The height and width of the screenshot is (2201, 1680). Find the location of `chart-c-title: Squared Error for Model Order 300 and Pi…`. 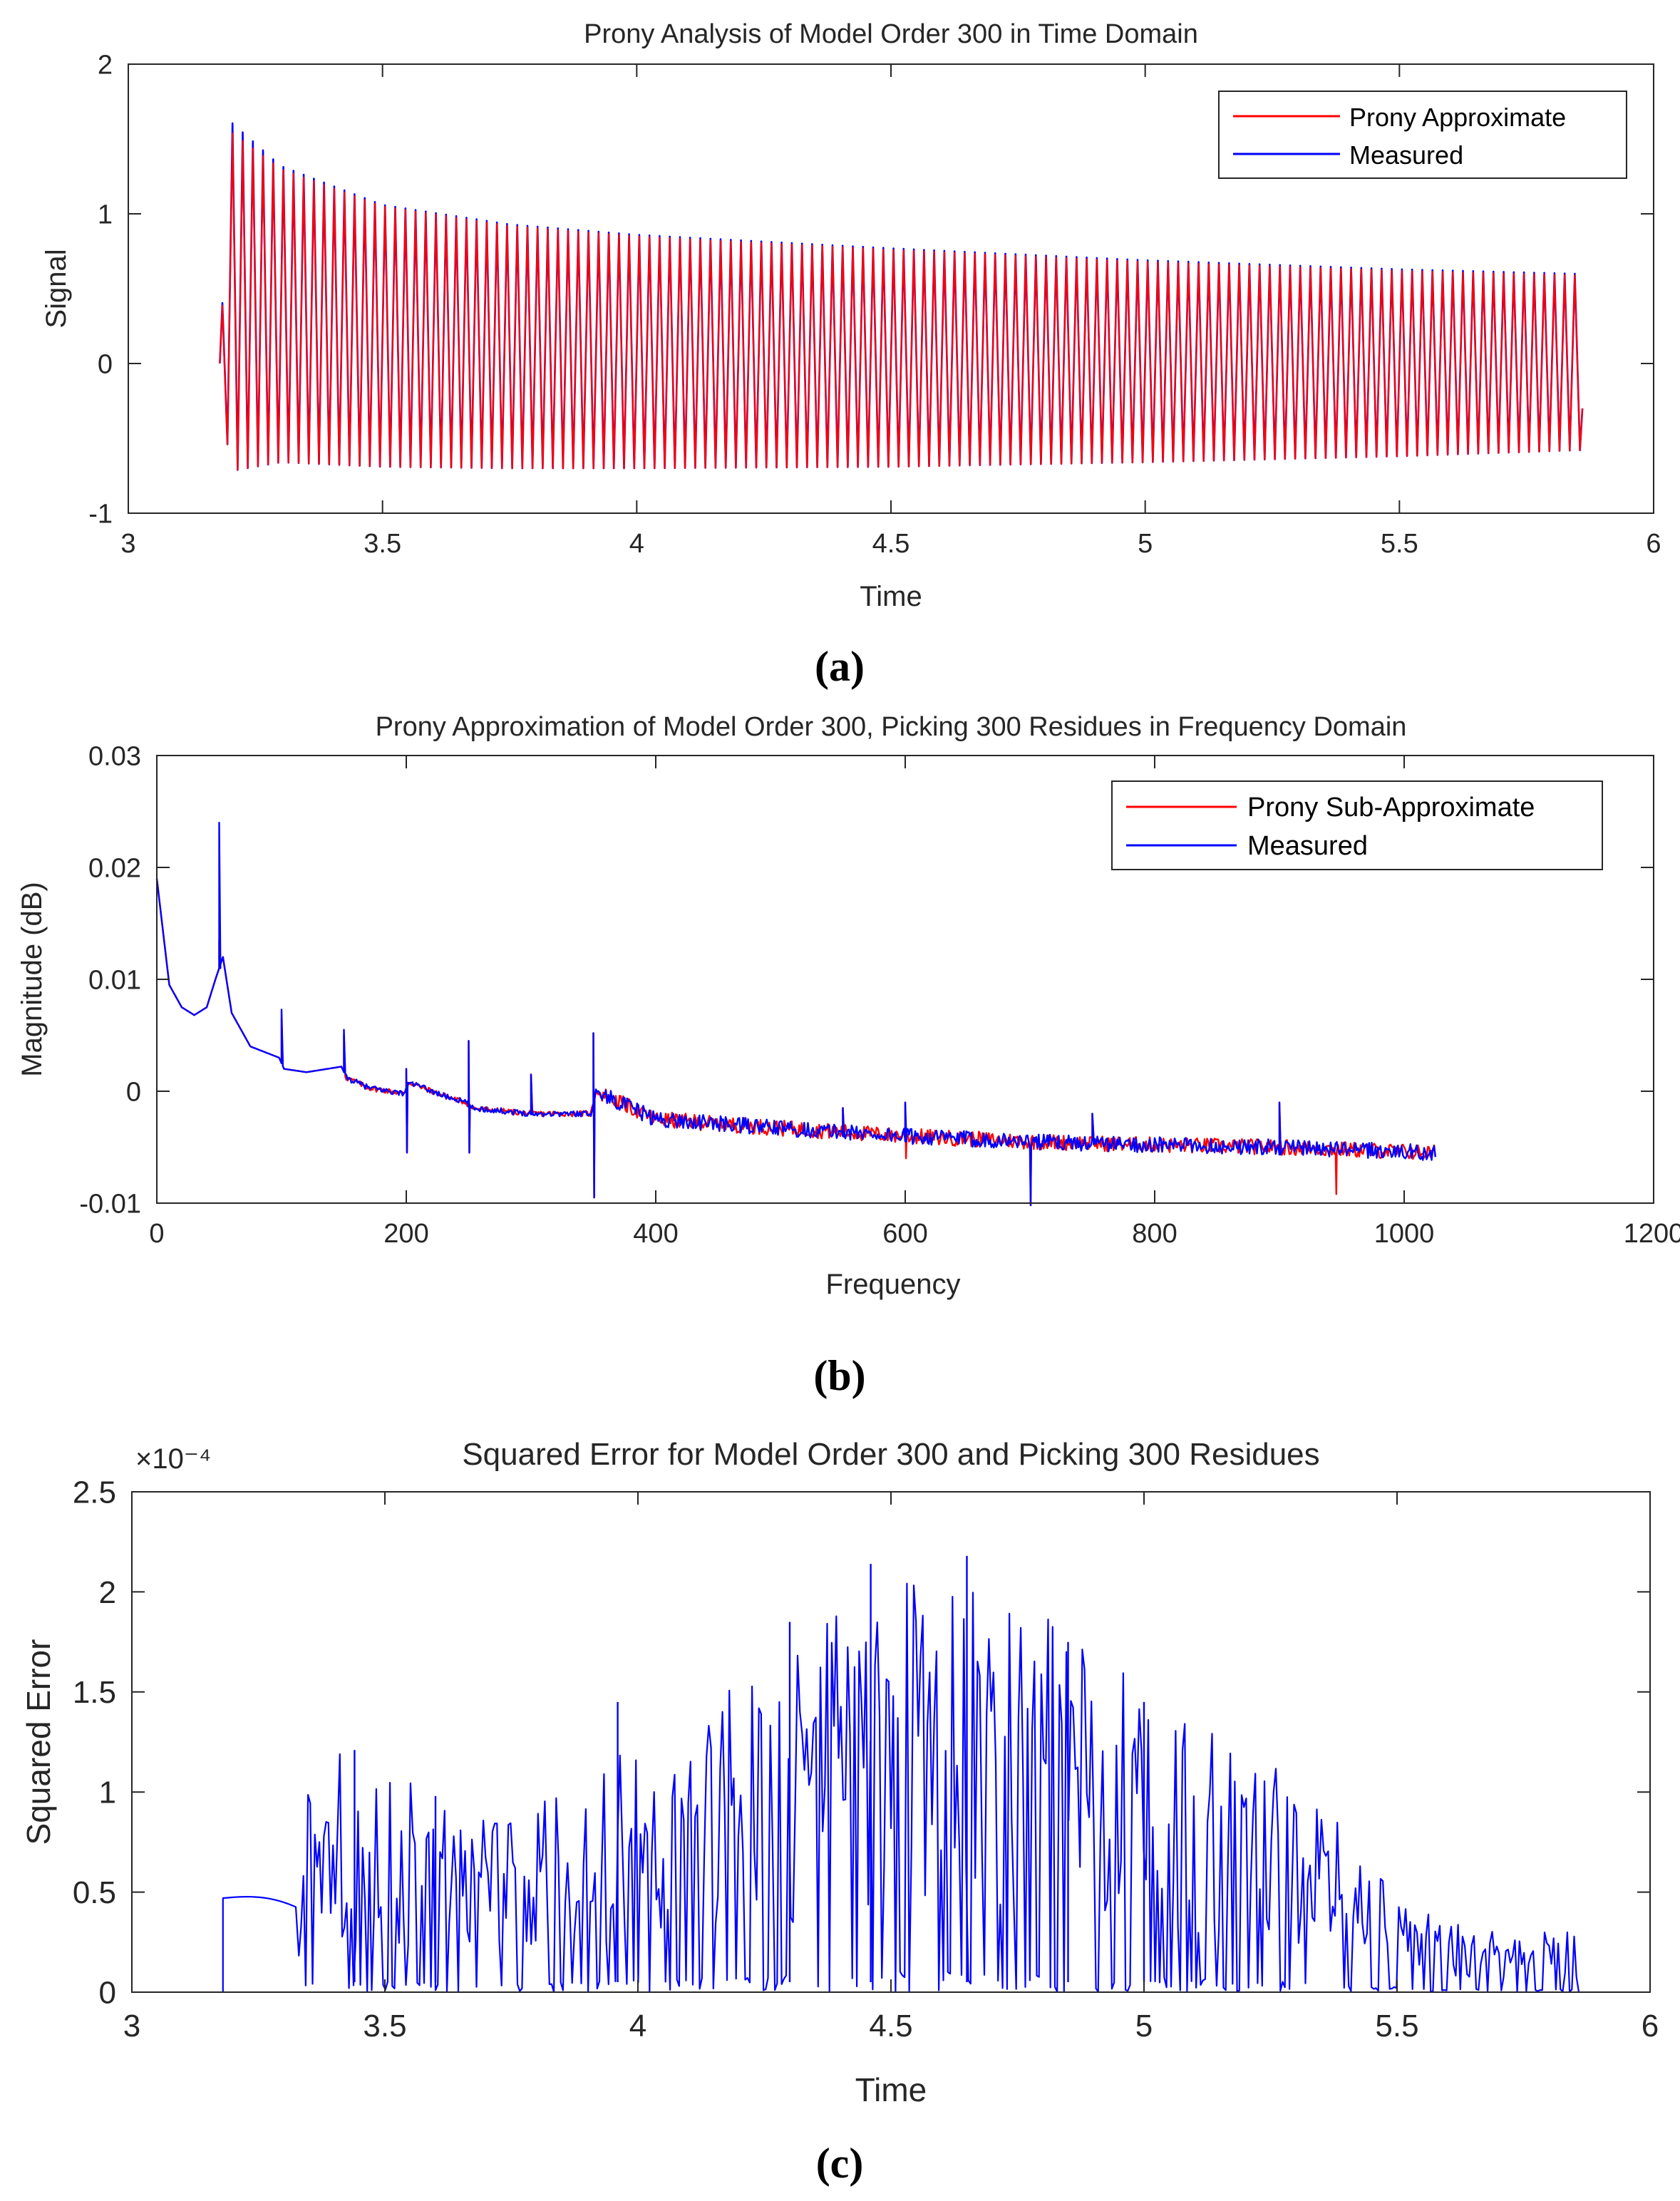

chart-c-title: Squared Error for Model Order 300 and Pi… is located at coordinates (890, 1454).